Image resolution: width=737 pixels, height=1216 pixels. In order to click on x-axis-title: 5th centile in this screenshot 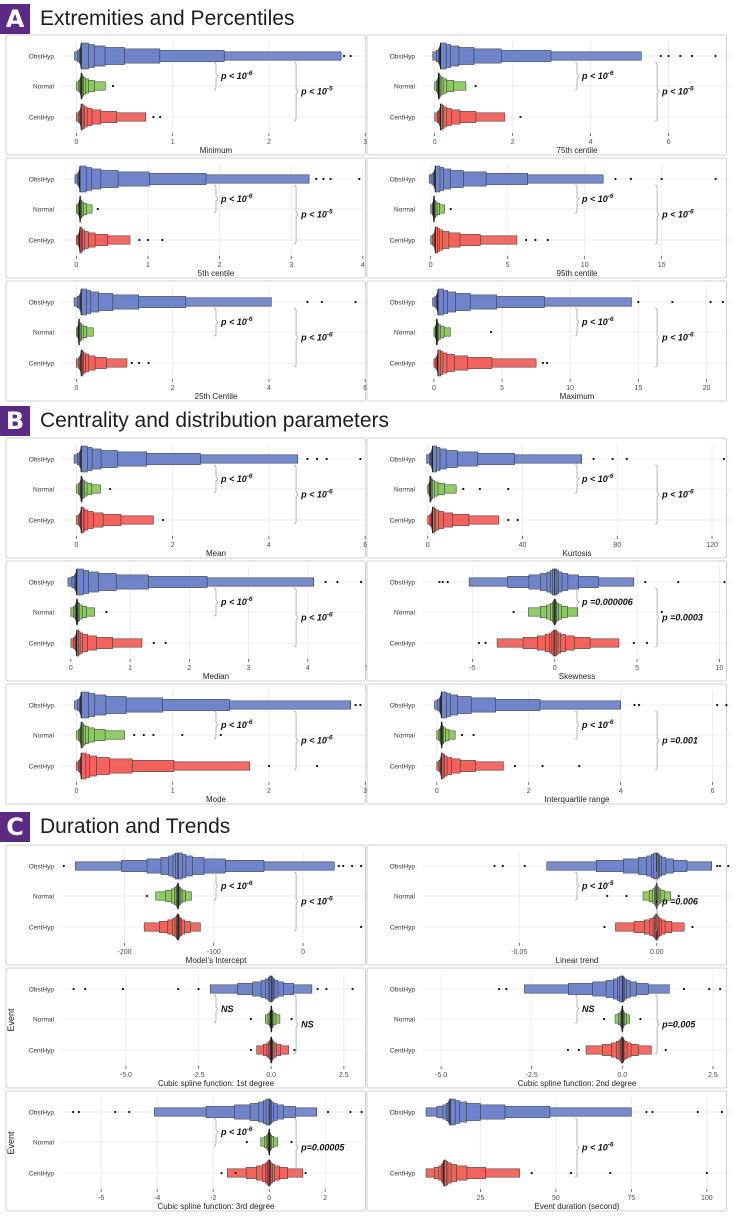, I will do `click(216, 273)`.